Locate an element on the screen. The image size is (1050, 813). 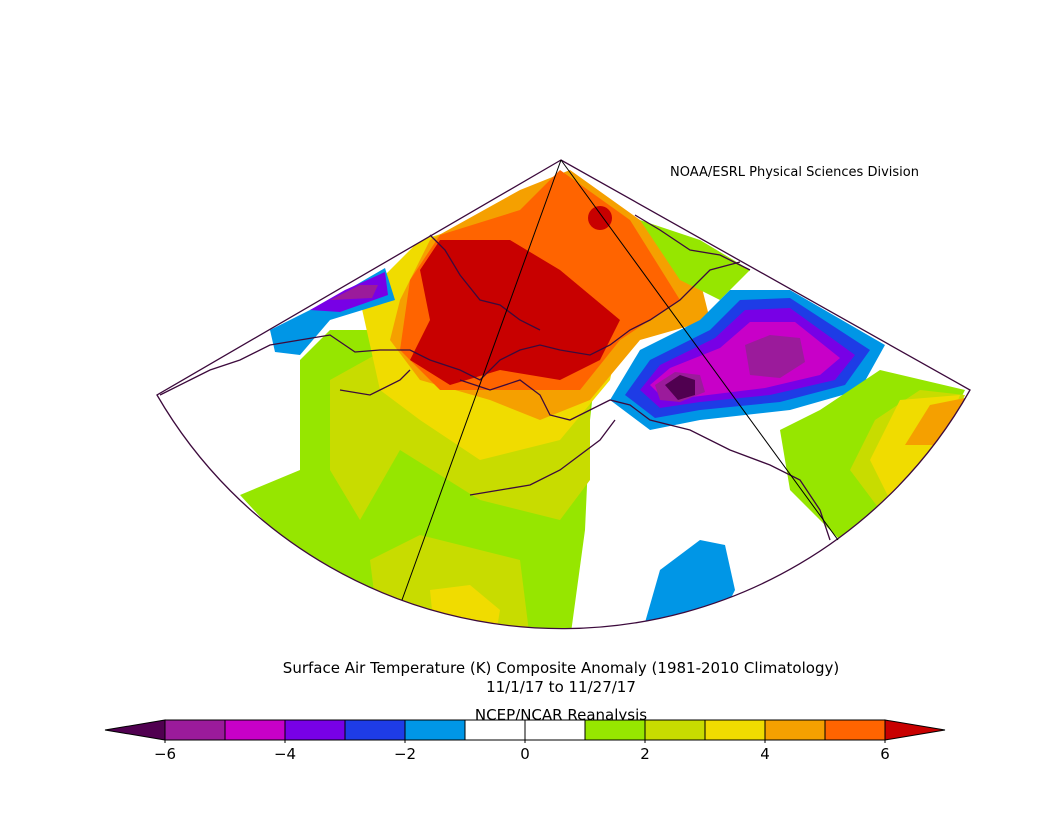
colorbar-tick-label: 0 is located at coordinates (525, 754).